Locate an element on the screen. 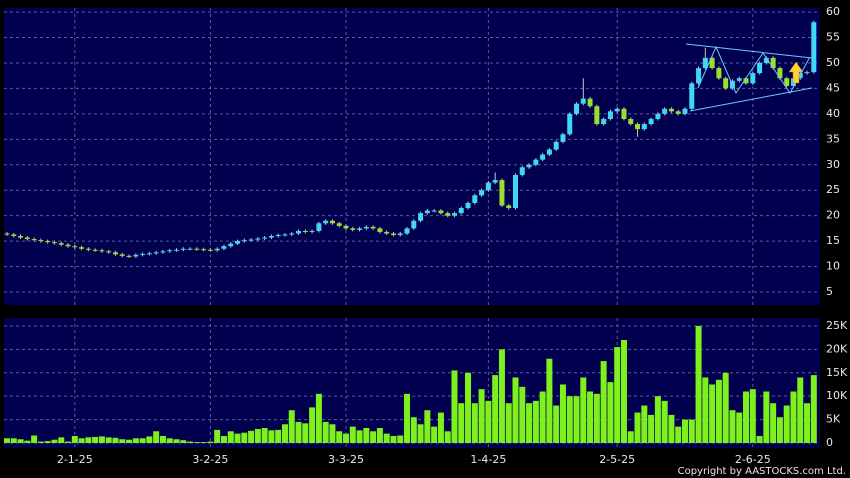 Image resolution: width=850 pixels, height=478 pixels. x-tick-label: 2-6-25 is located at coordinates (753, 459).